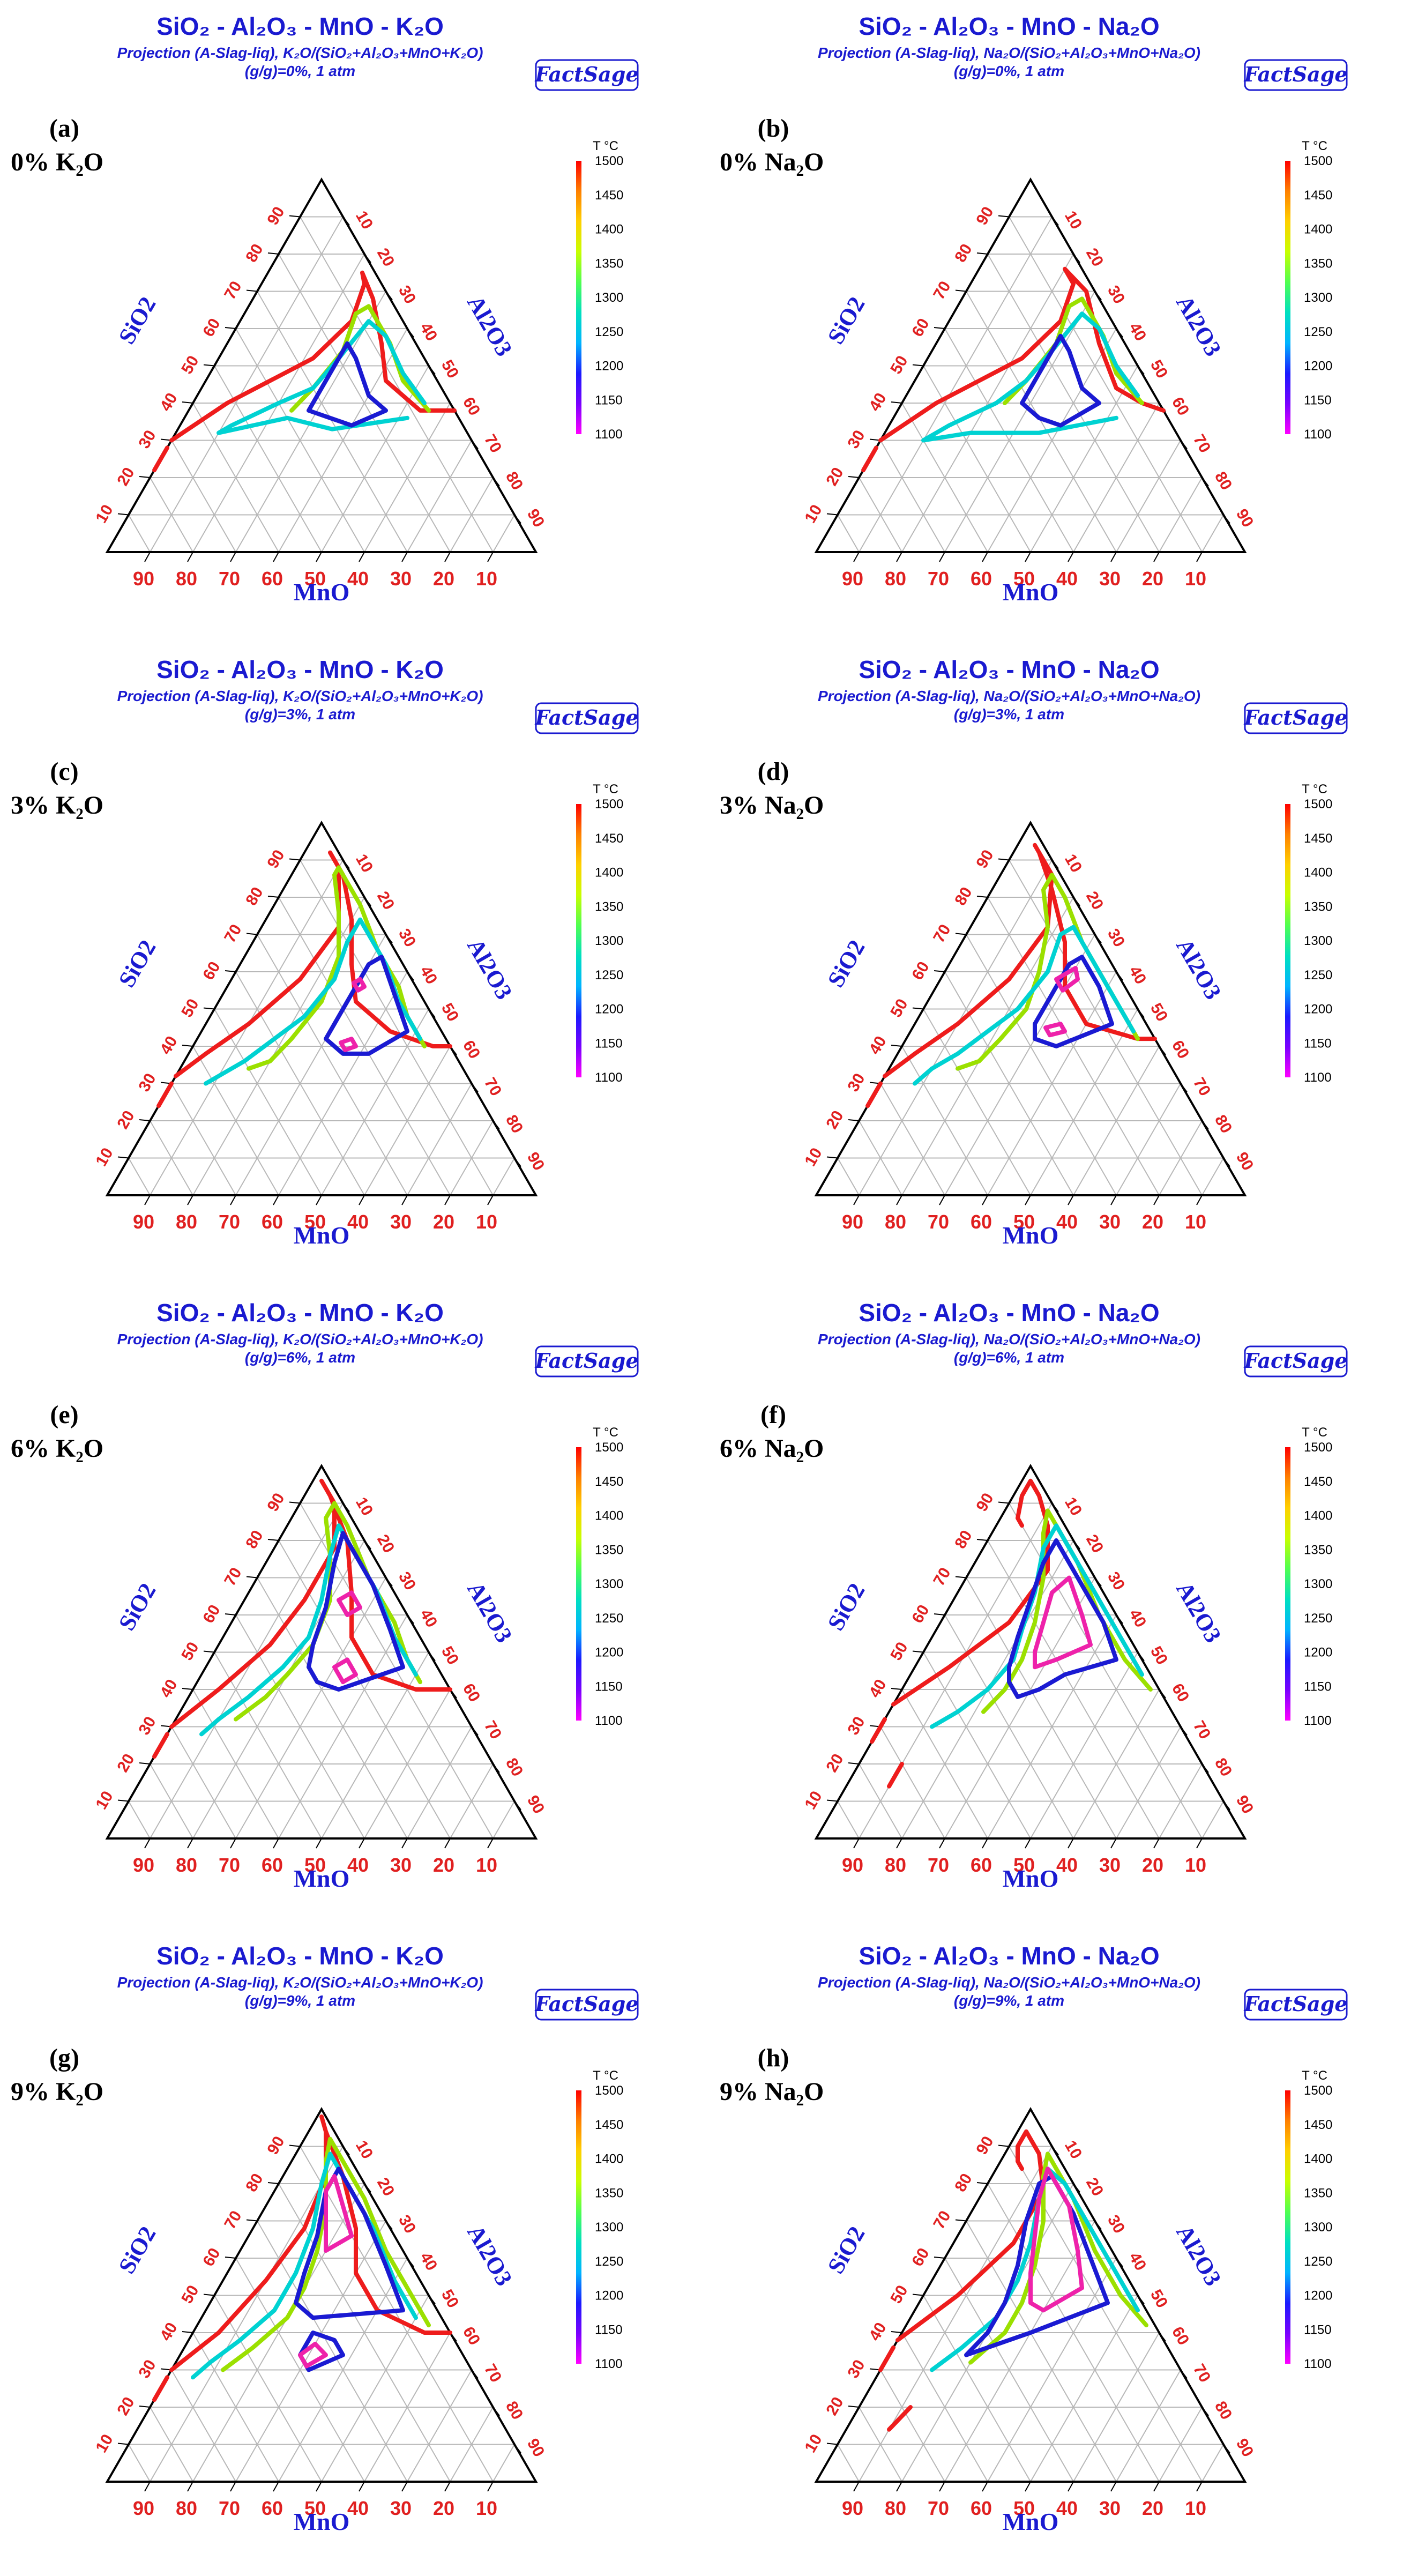 Image resolution: width=1418 pixels, height=2576 pixels. What do you see at coordinates (126, 2406) in the screenshot?
I see `left-tick-label: 20` at bounding box center [126, 2406].